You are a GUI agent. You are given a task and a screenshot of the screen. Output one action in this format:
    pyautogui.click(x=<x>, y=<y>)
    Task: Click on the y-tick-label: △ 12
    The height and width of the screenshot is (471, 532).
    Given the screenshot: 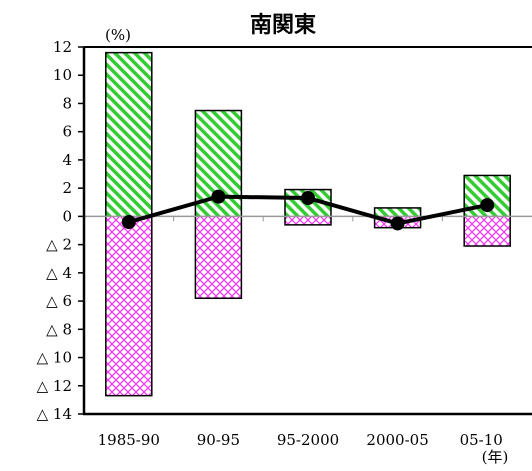 What is the action you would take?
    pyautogui.click(x=54, y=386)
    